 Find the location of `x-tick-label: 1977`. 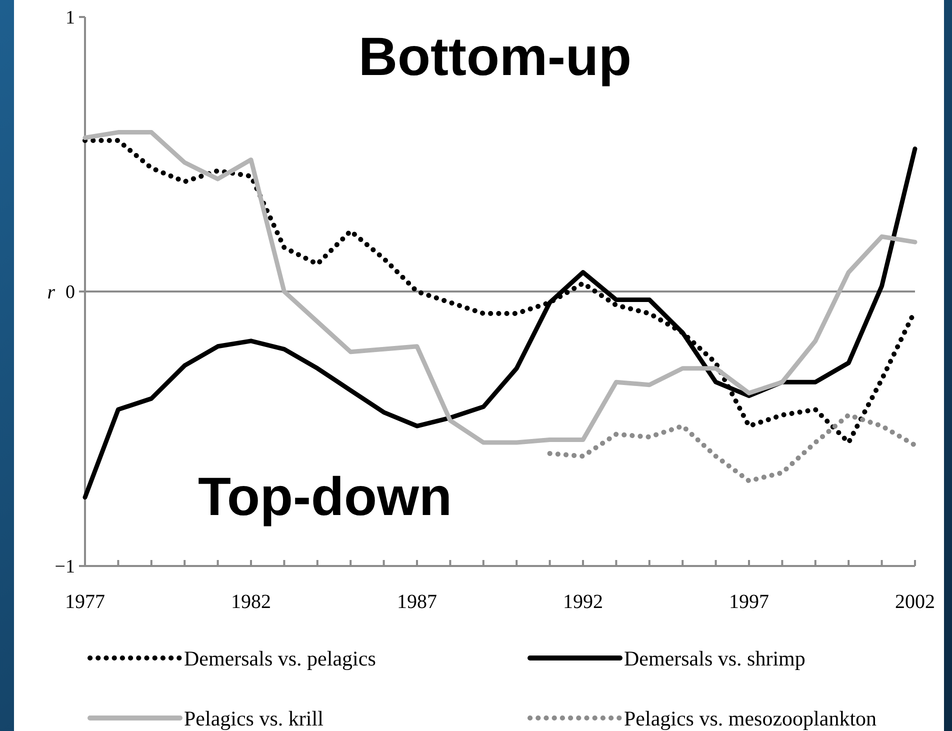

x-tick-label: 1977 is located at coordinates (85, 602).